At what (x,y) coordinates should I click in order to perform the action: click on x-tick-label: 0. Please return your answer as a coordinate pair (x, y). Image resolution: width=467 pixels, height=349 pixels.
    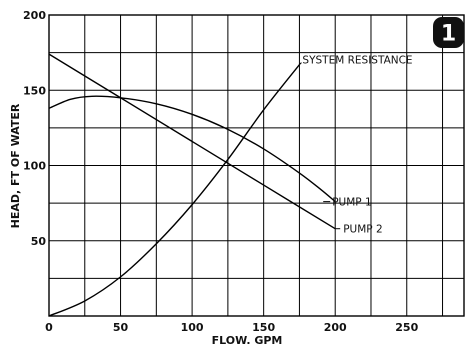
    Looking at the image, I should click on (49, 327).